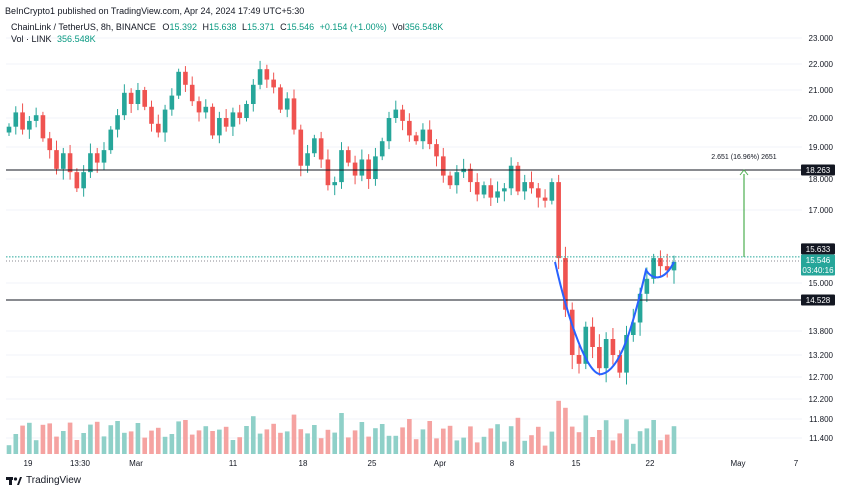 This screenshot has width=850, height=493. What do you see at coordinates (821, 210) in the screenshot?
I see `y-tick-label: 17.000` at bounding box center [821, 210].